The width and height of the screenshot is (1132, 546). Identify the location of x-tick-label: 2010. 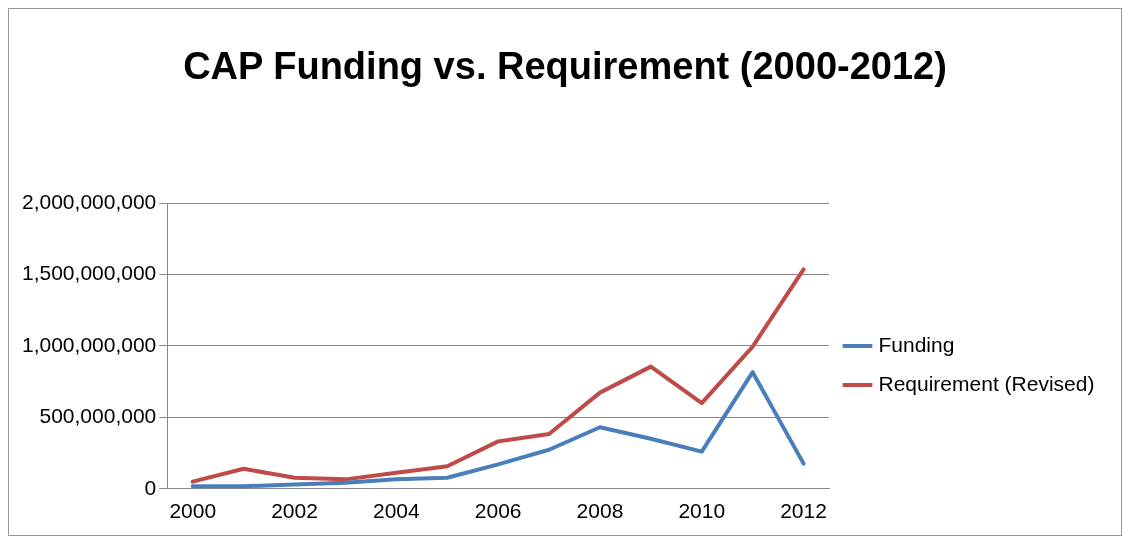
(702, 511).